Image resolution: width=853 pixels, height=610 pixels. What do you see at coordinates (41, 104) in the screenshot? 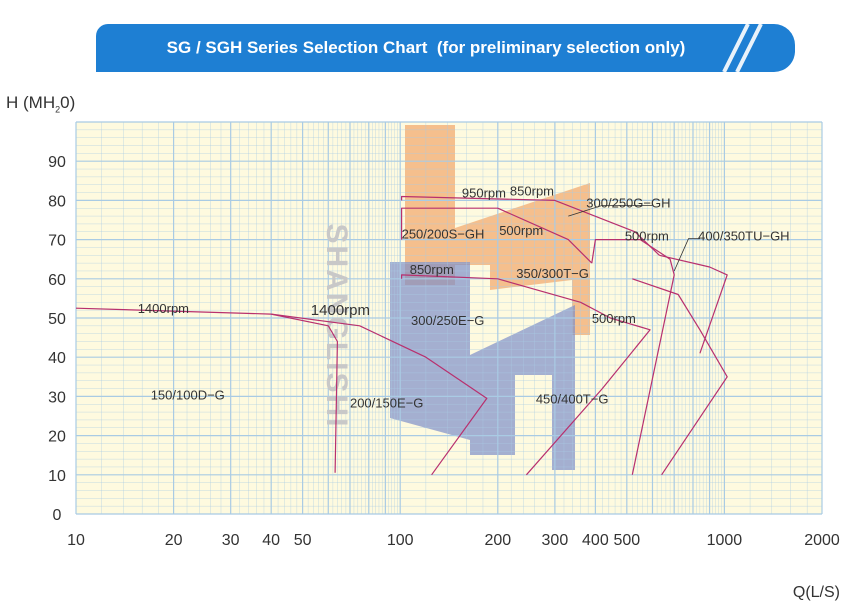
I see `y-axis-label: H (MH20)` at bounding box center [41, 104].